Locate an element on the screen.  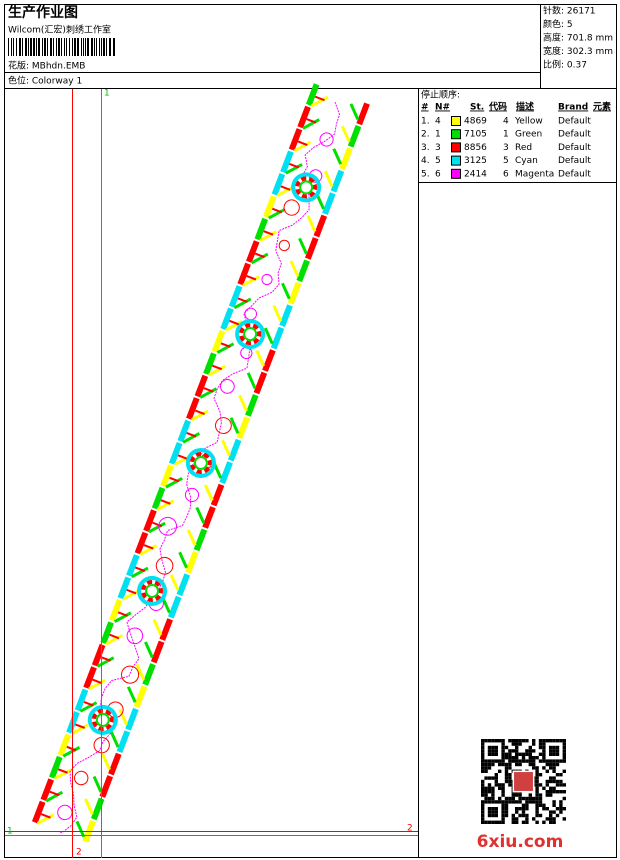
qr-logo is located at coordinates (523, 781).